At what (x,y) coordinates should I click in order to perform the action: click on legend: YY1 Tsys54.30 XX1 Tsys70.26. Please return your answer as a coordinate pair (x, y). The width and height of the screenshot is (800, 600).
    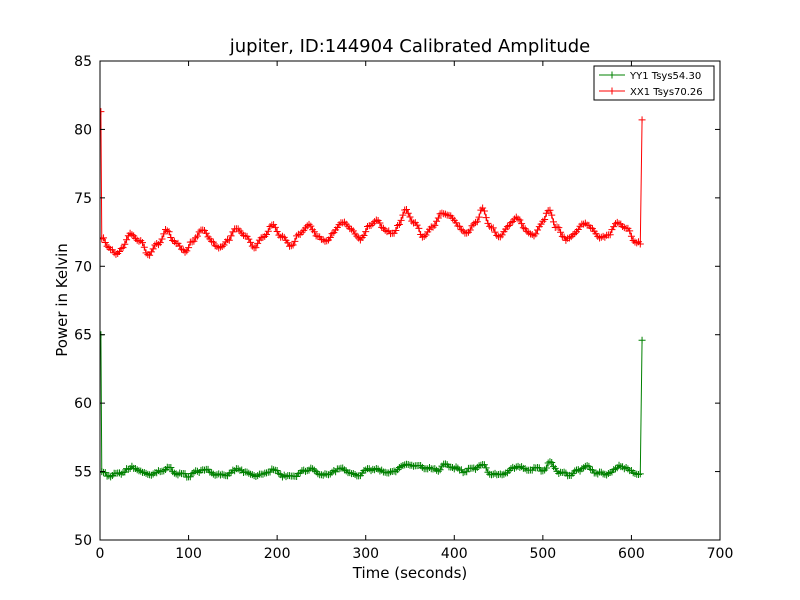
    Looking at the image, I should click on (654, 83).